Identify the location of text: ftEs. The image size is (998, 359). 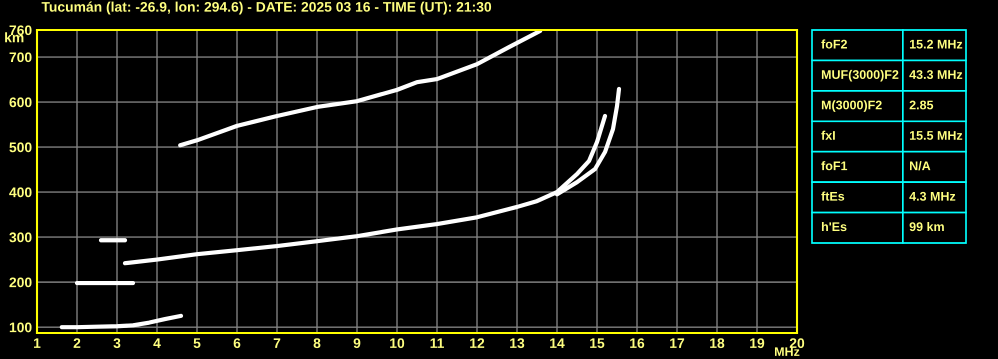
(832, 196).